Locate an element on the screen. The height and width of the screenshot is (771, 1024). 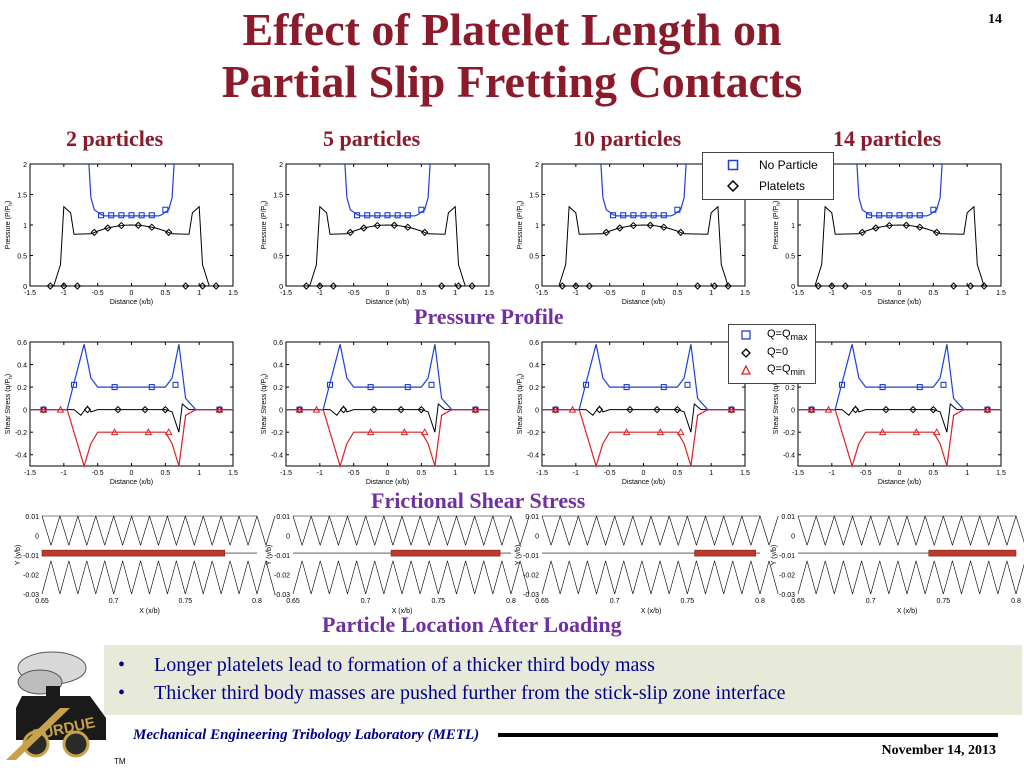
section-pressure-profile: Pressure Profile is located at coordinates (489, 316).